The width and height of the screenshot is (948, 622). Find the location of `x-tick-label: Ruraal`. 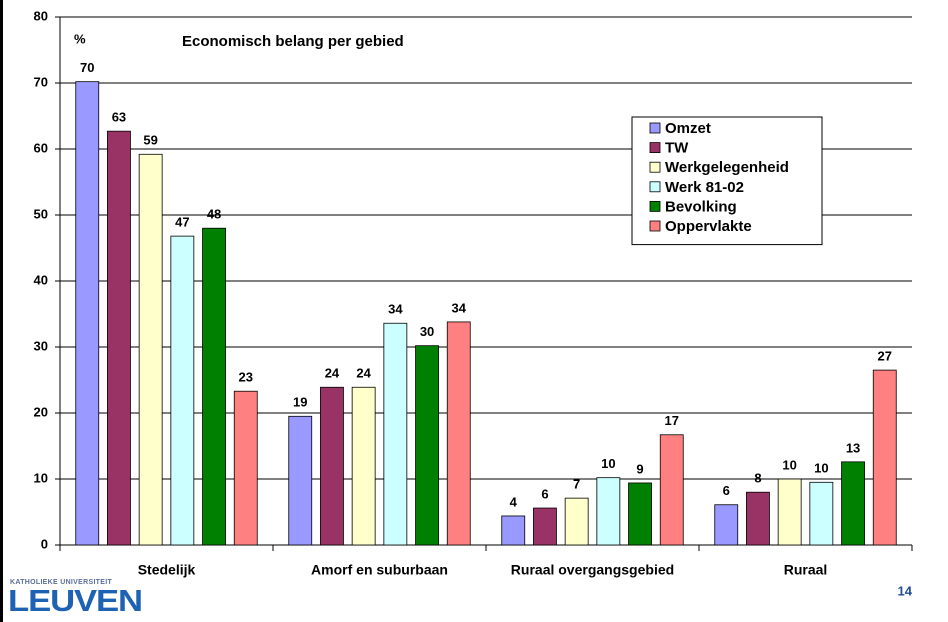

x-tick-label: Ruraal is located at coordinates (806, 570).